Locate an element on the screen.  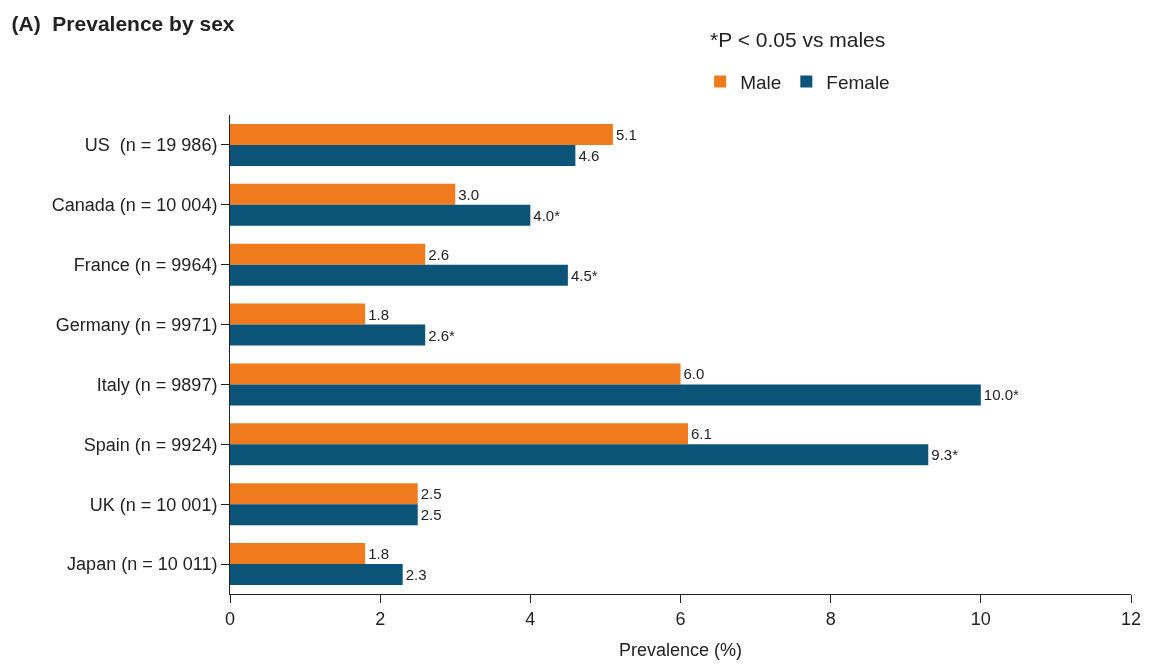
y-tick-label: France (n = 9964) is located at coordinates (145, 264).